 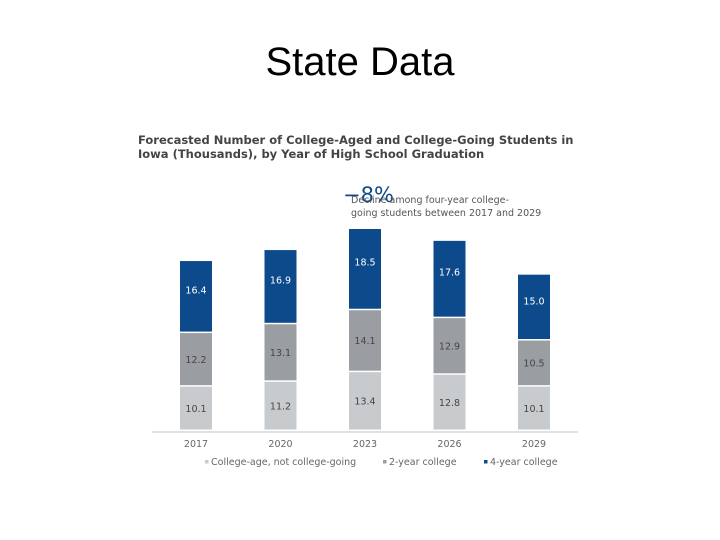 I want to click on bar-segment-2023-4-year, so click(x=365, y=269).